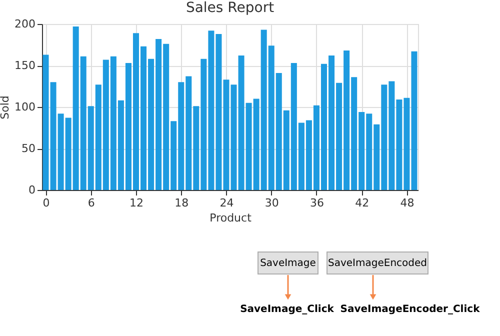 This screenshot has height=336, width=500. Describe the element at coordinates (181, 203) in the screenshot. I see `x-tick-label: 18` at that location.